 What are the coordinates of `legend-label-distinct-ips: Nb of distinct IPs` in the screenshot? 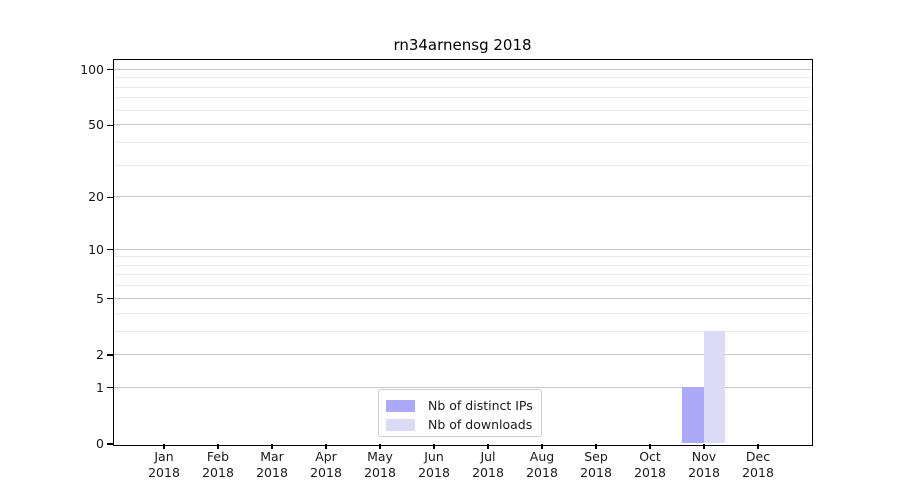 It's located at (480, 405).